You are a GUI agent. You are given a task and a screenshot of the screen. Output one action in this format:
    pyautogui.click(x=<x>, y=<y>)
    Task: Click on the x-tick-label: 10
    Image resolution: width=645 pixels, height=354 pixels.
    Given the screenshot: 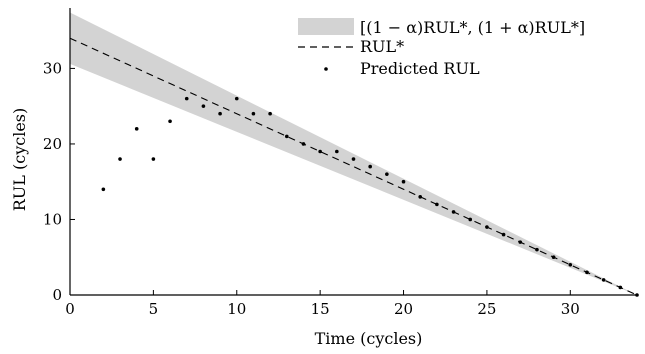 What is the action you would take?
    pyautogui.click(x=236, y=309)
    